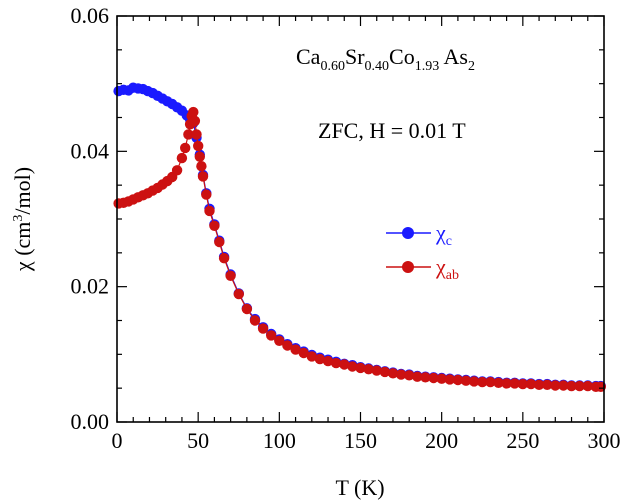 This screenshot has width=623, height=504. I want to click on y-tick-label: 0.00, so click(90, 421).